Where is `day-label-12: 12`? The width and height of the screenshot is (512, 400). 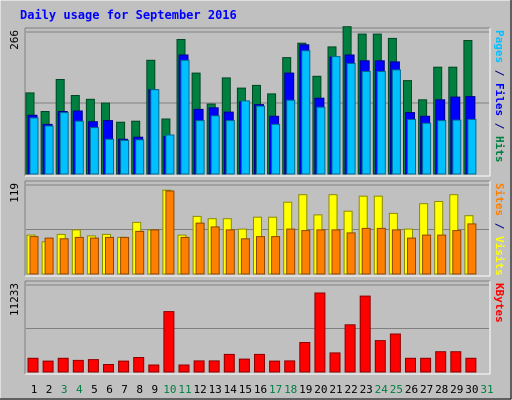
day-label-12: 12 is located at coordinates (199, 389).